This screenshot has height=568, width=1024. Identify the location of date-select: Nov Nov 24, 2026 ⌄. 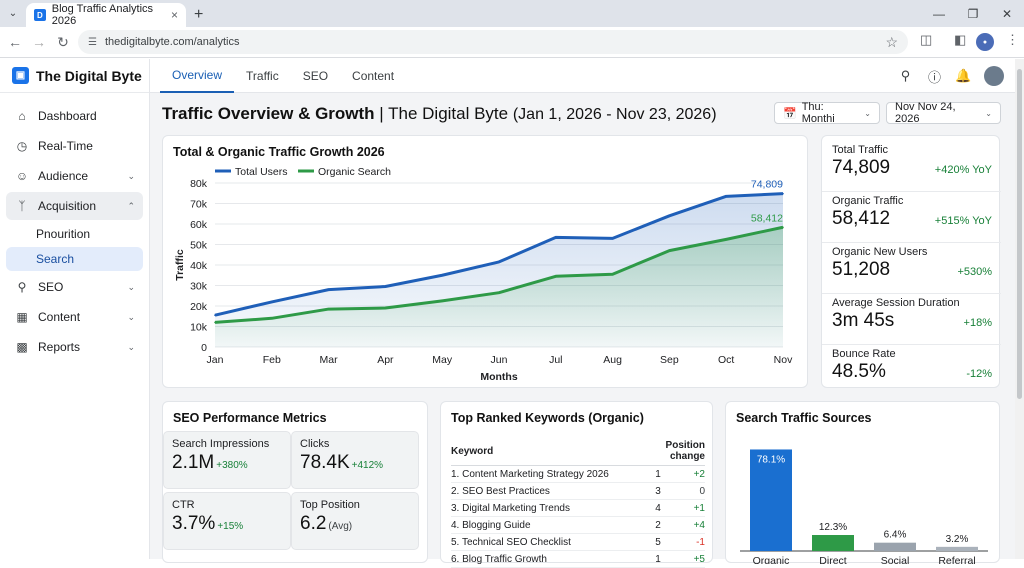
(943, 113).